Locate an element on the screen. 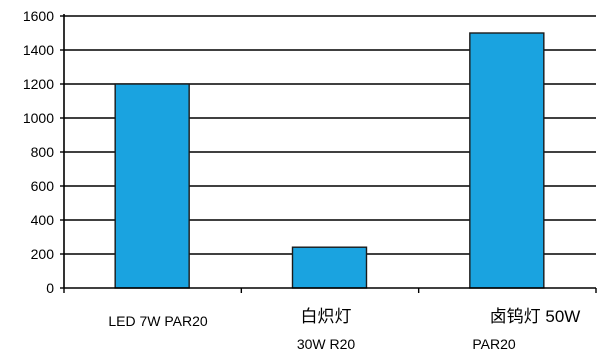 The height and width of the screenshot is (356, 600). y-tick-label: 400 is located at coordinates (43, 220).